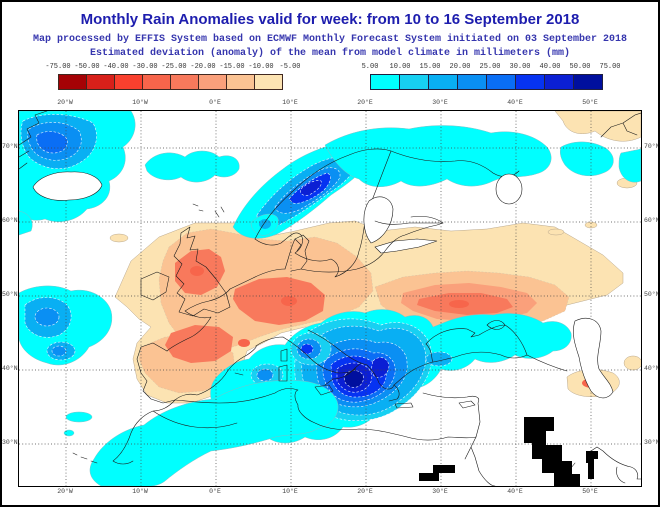 Image resolution: width=660 pixels, height=507 pixels. What do you see at coordinates (652, 368) in the screenshot?
I see `lat-label-right: 40°N` at bounding box center [652, 368].